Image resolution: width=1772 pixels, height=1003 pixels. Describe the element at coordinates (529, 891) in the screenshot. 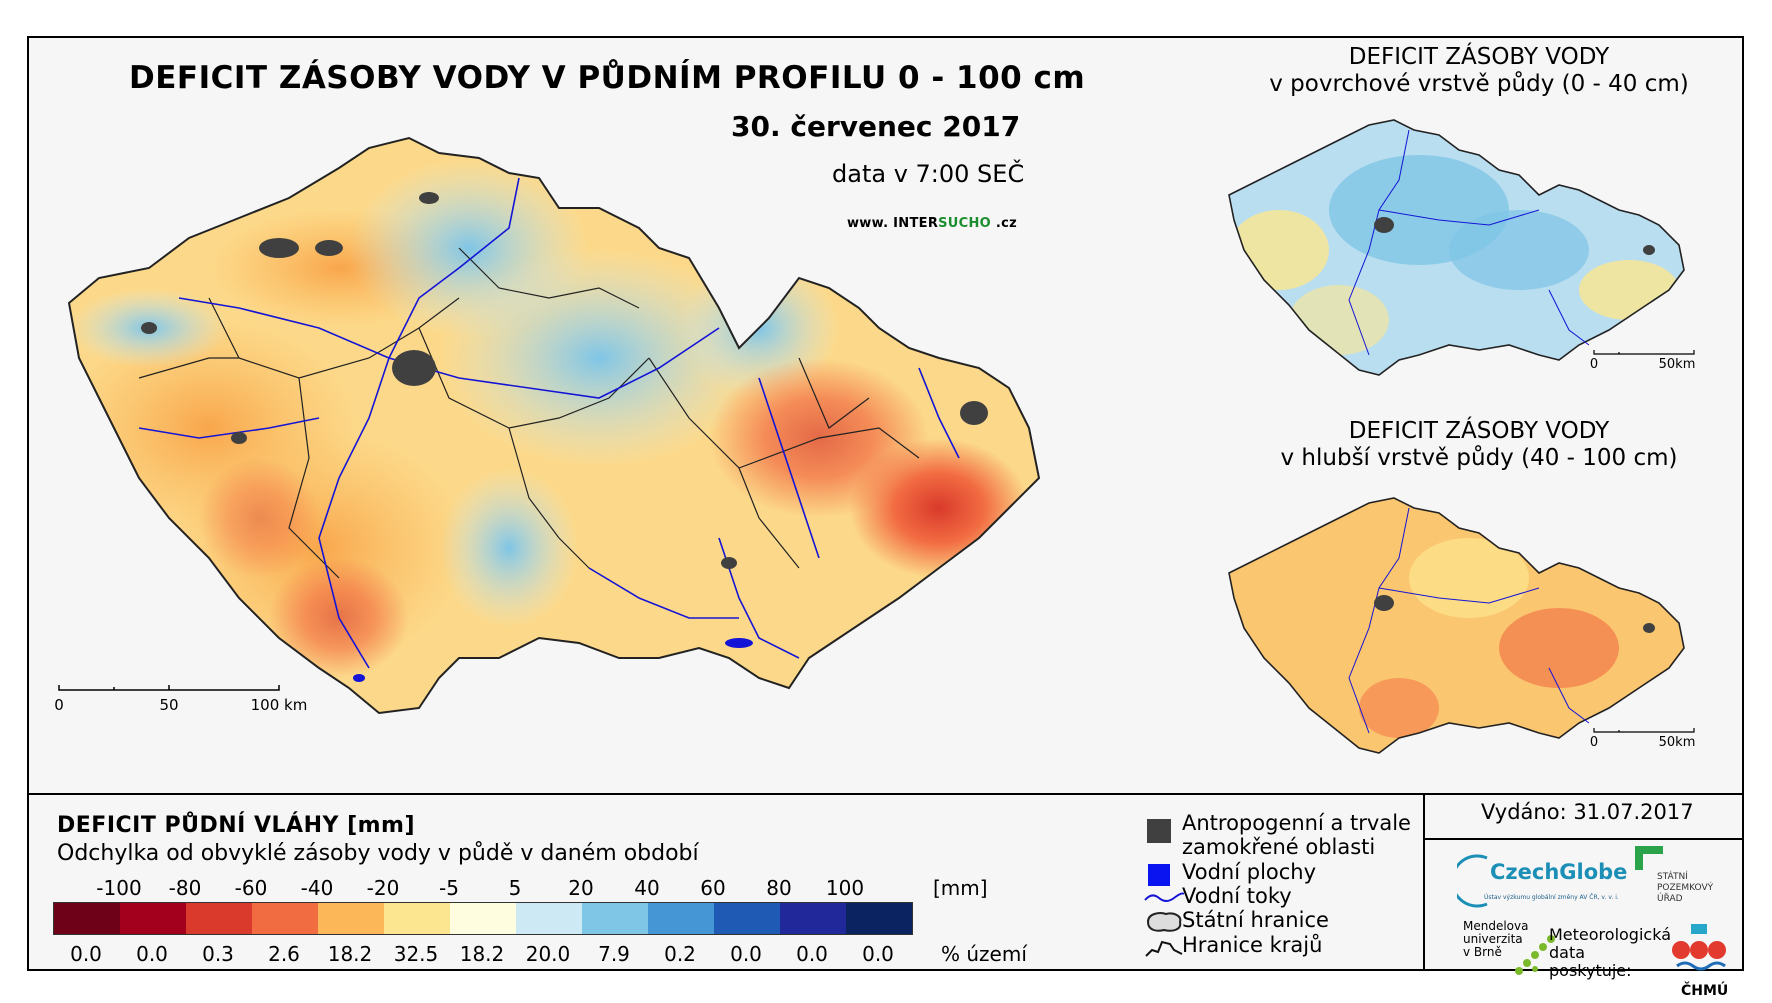

I see `legend-break-labels: -100 -80 -60 -40 -20 -5 5 20 40 60 80 100` at that location.